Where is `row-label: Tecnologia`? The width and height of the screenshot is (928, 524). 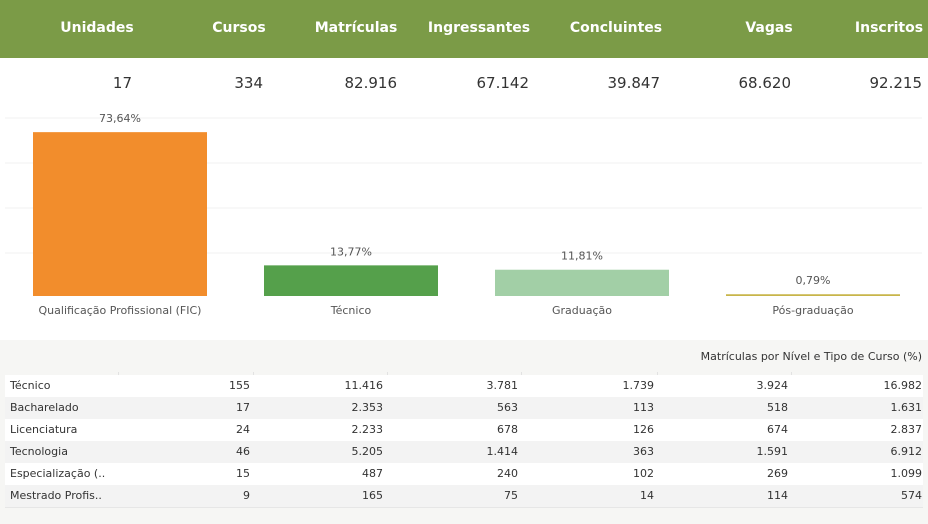 row-label: Tecnologia is located at coordinates (39, 451).